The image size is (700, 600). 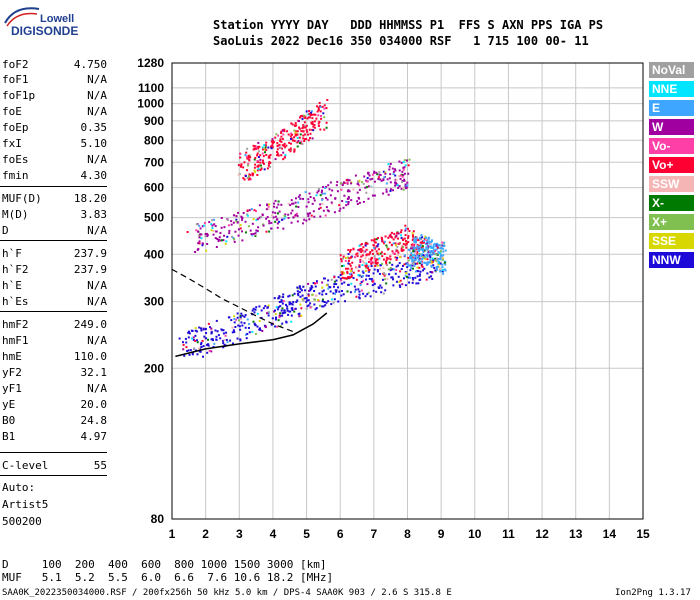 What do you see at coordinates (53, 186) in the screenshot?
I see `param-separator` at bounding box center [53, 186].